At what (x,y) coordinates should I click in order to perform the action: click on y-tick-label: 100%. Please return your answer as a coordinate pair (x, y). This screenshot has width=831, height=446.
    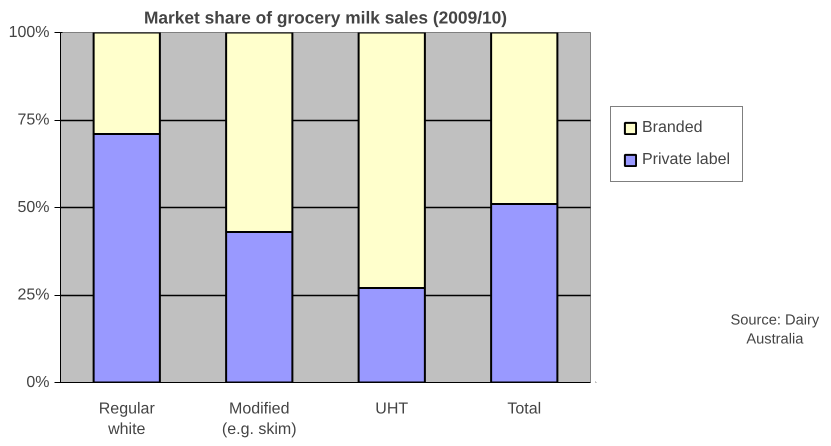
    Looking at the image, I should click on (29, 32).